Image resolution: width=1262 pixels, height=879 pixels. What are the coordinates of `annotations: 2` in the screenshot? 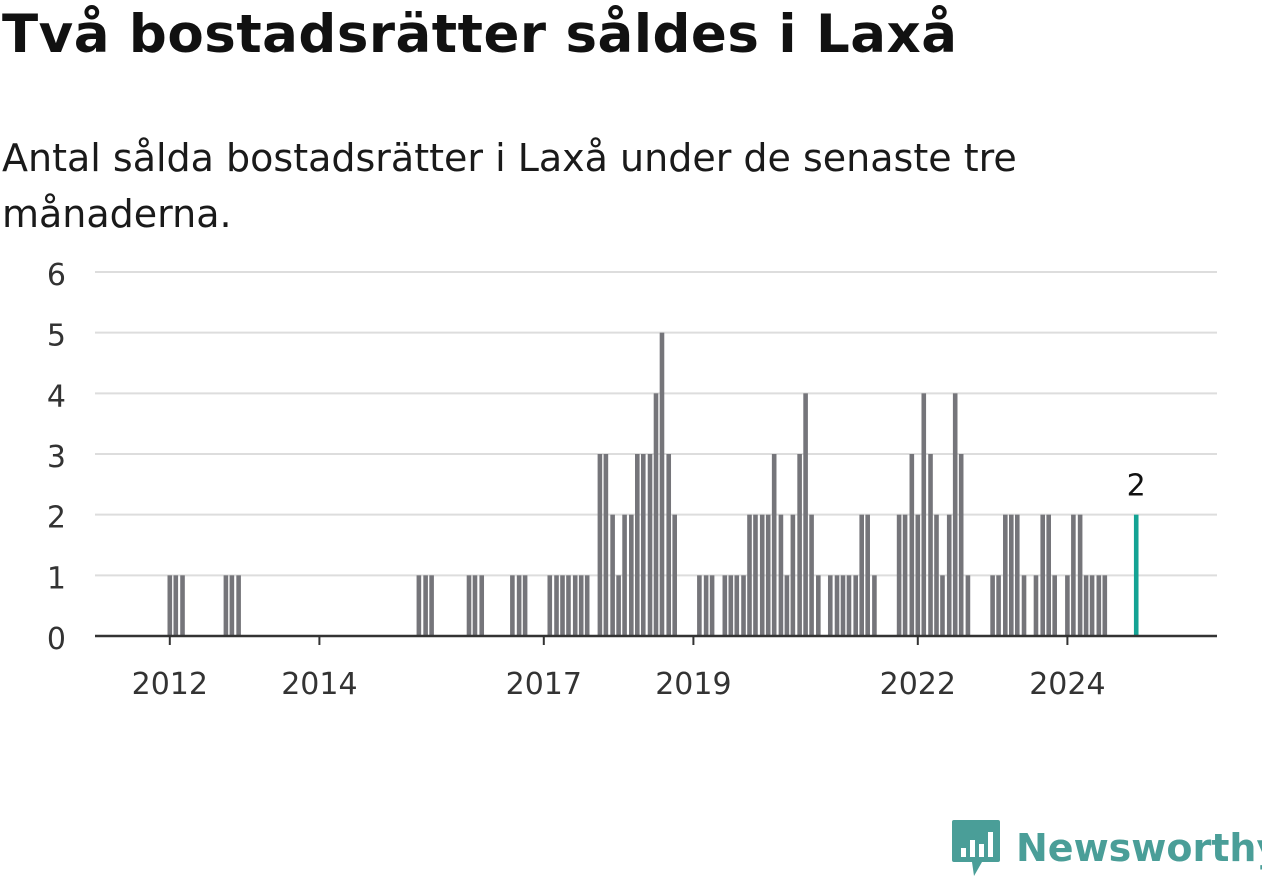 It's located at (1136, 486).